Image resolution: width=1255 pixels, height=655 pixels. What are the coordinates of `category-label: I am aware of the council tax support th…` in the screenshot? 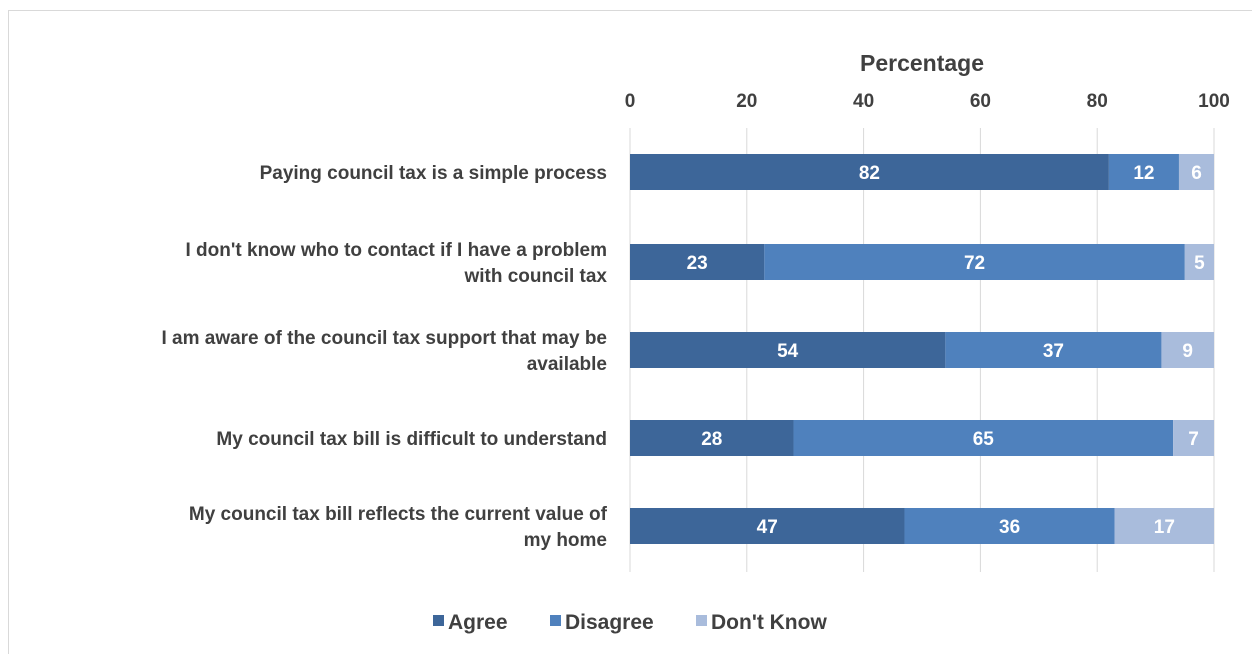 It's located at (384, 338).